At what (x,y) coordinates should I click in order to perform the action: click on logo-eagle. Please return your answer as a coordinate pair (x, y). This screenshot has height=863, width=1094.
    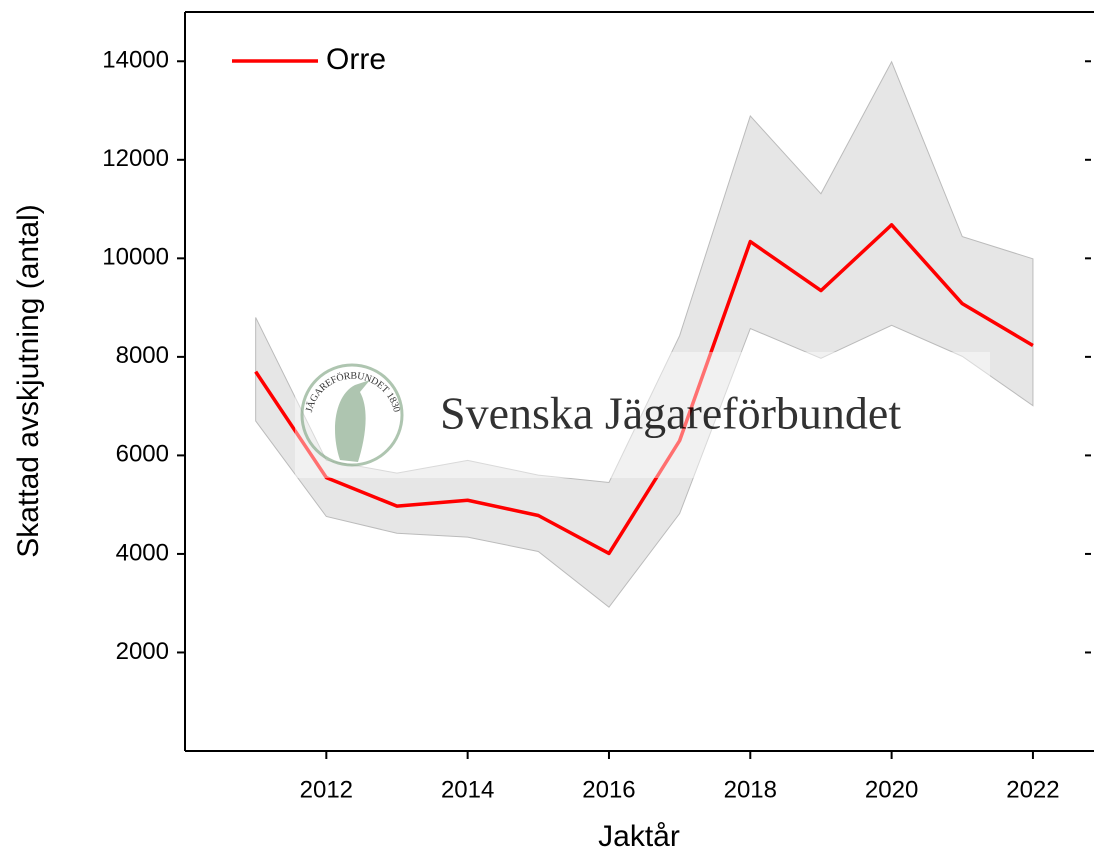
    Looking at the image, I should click on (352, 421).